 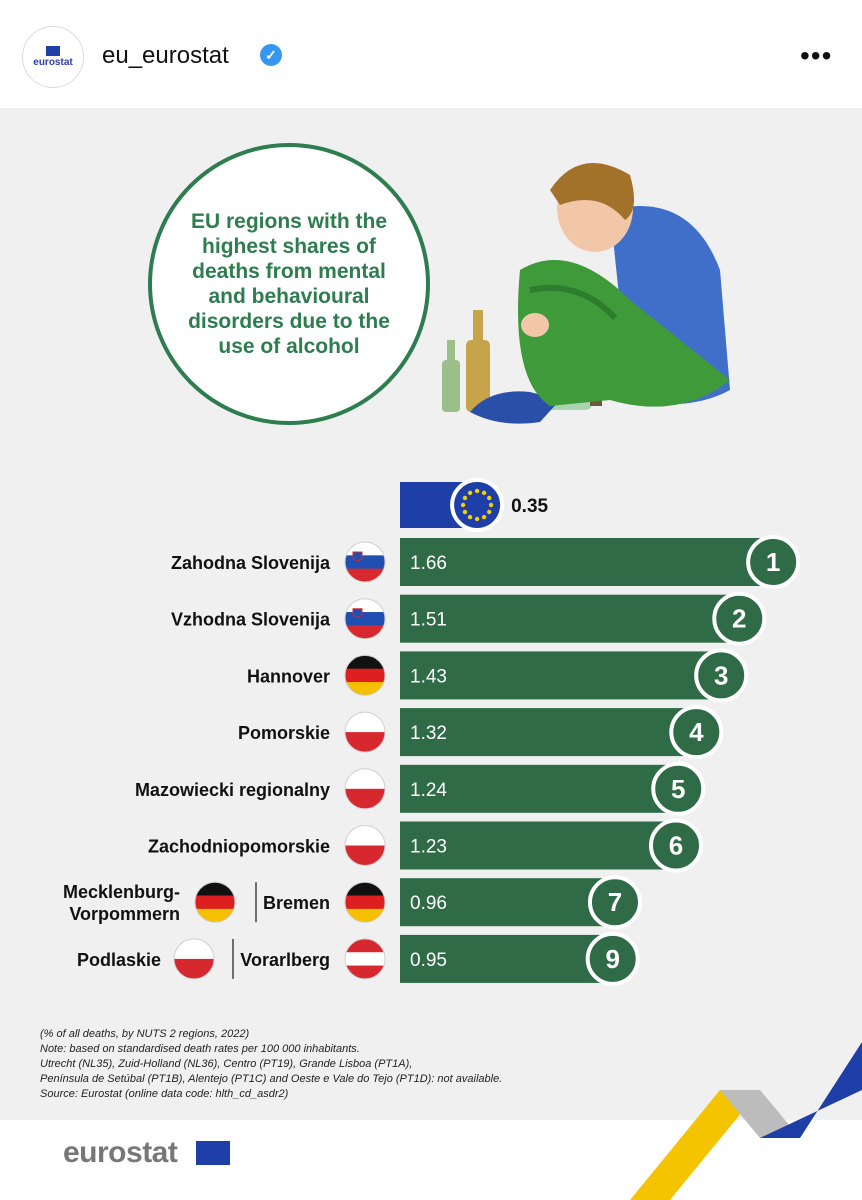 I want to click on region-label: Bremen, so click(x=296, y=903).